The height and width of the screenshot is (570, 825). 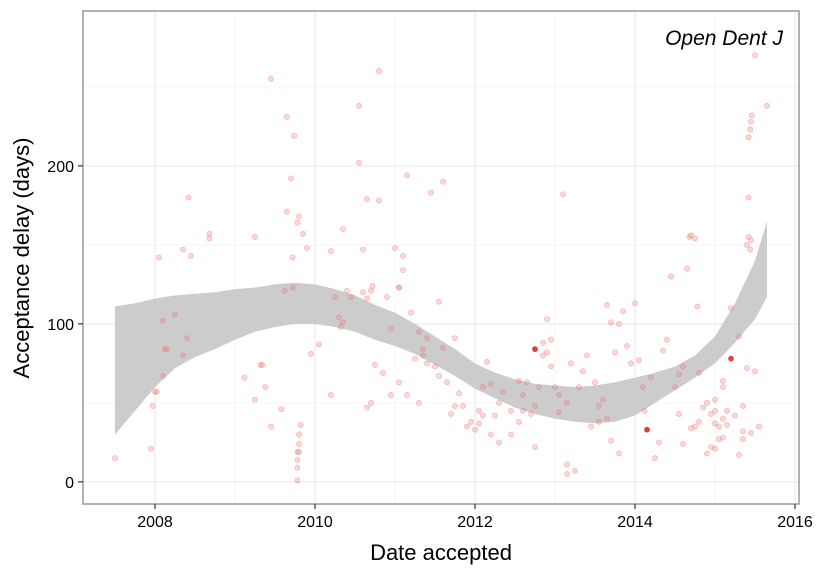 I want to click on x-tick-label: 2012, so click(x=475, y=522).